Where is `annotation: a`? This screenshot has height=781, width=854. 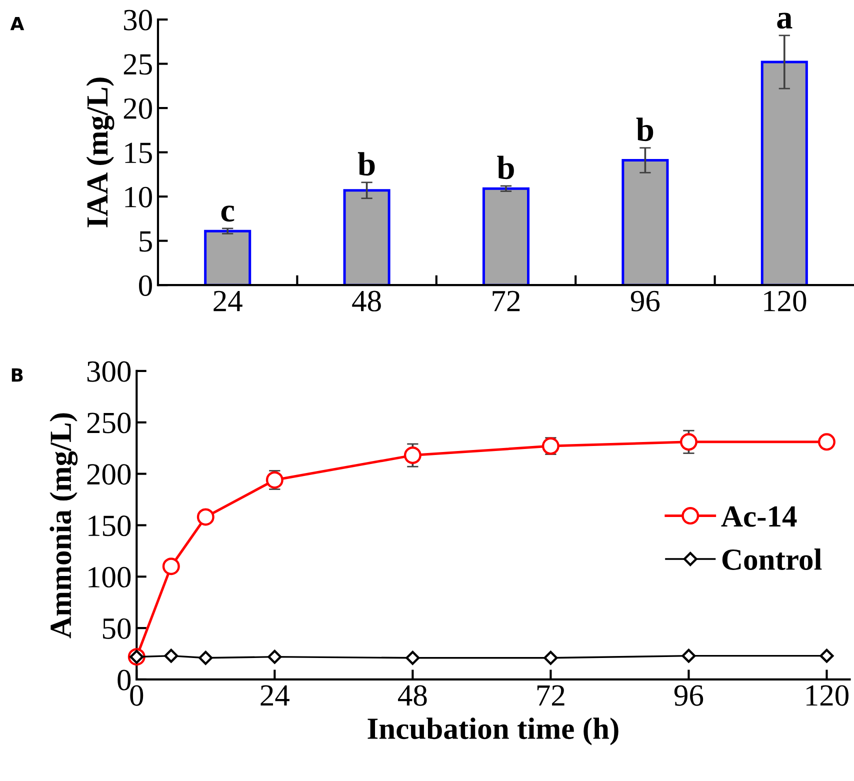
annotation: a is located at coordinates (784, 20).